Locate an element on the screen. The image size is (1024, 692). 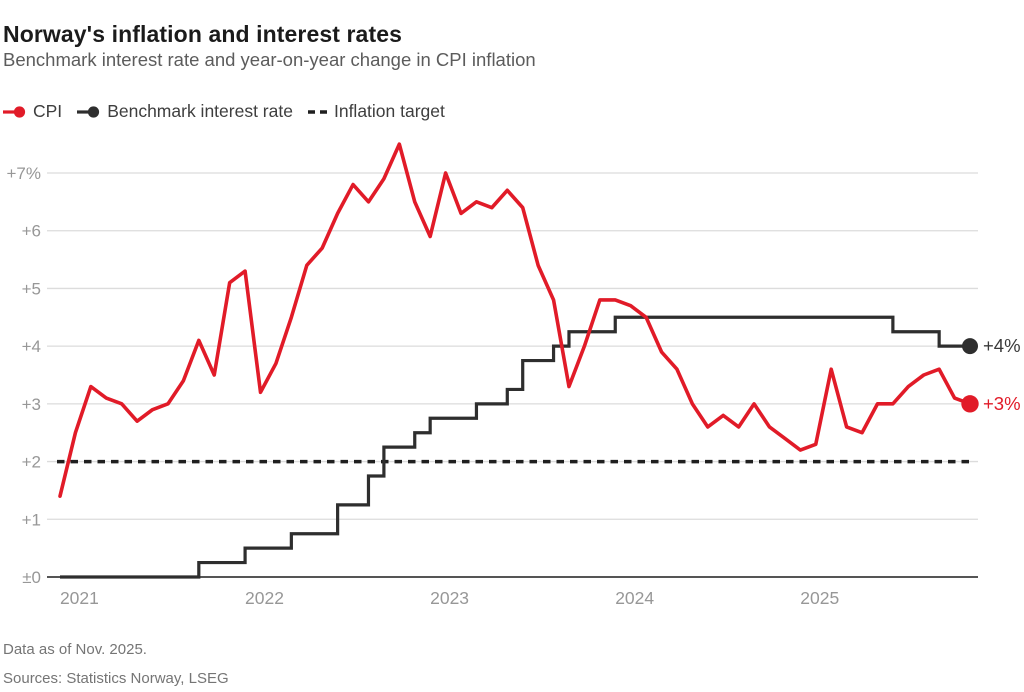
y-axis-tick-label: +5 is located at coordinates (31, 288).